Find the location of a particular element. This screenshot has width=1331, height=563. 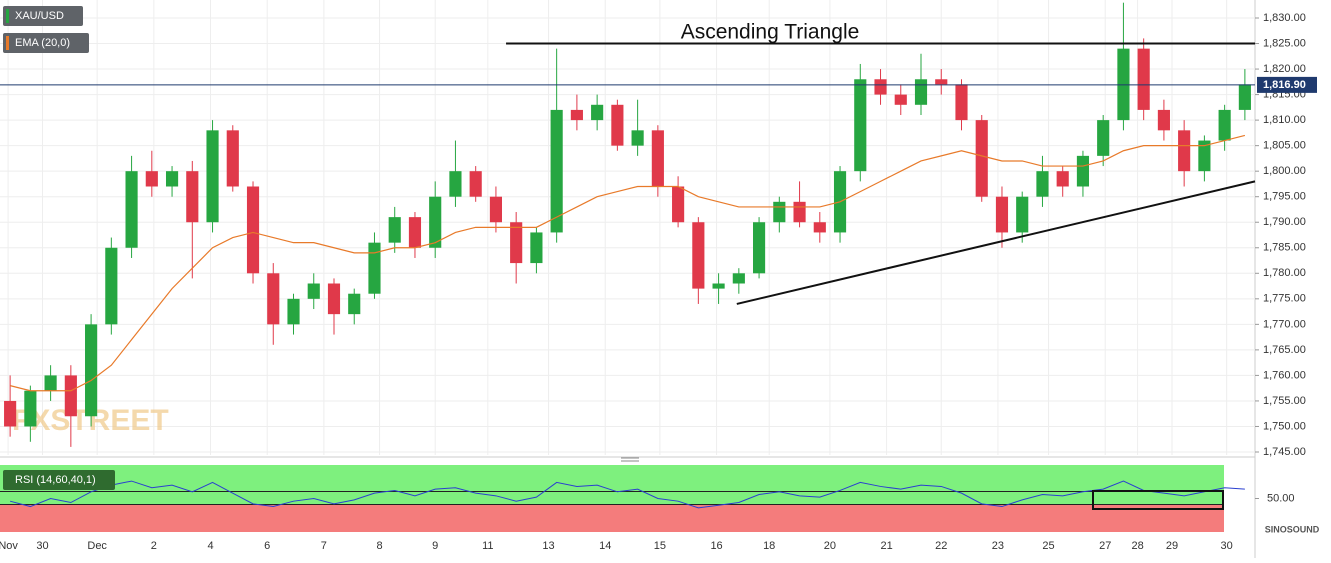

last-price-label: 1,816.90 is located at coordinates (1284, 85).